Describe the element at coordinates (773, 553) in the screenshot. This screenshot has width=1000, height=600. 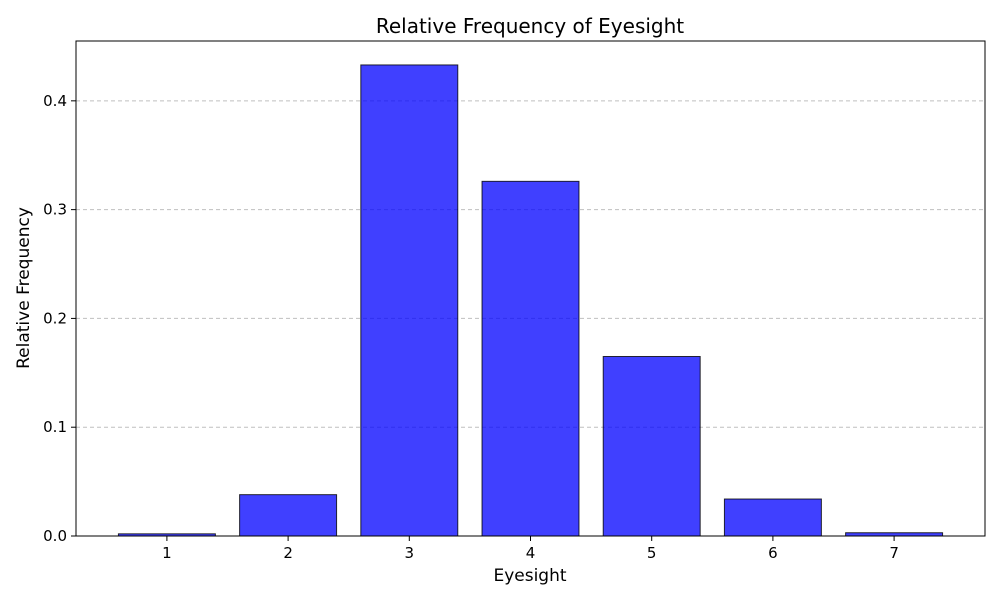
I see `x-tick-label: 6` at that location.